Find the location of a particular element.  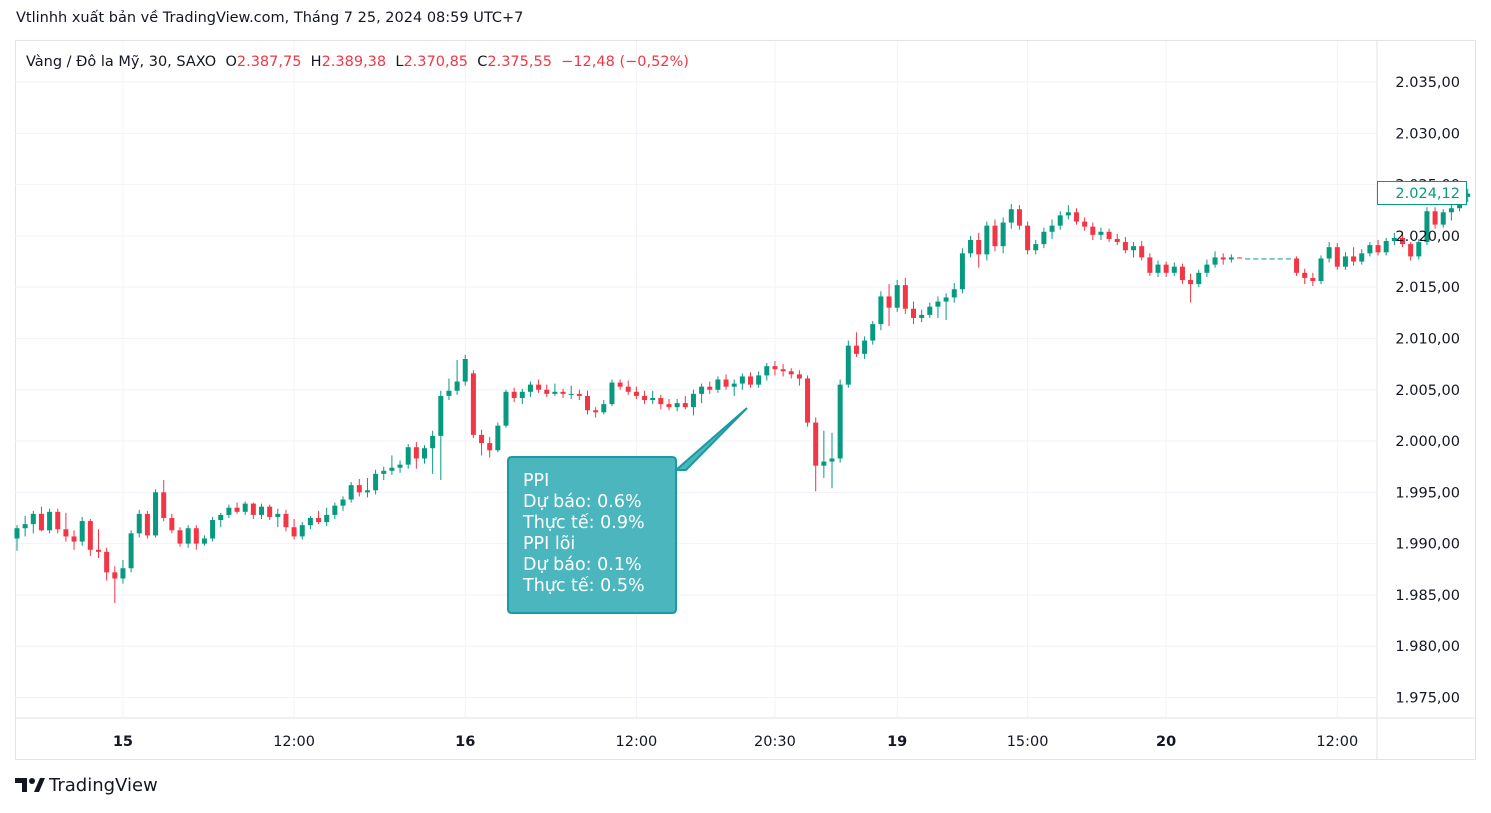

change-value: −12,48 (−0,52%) is located at coordinates (625, 62).